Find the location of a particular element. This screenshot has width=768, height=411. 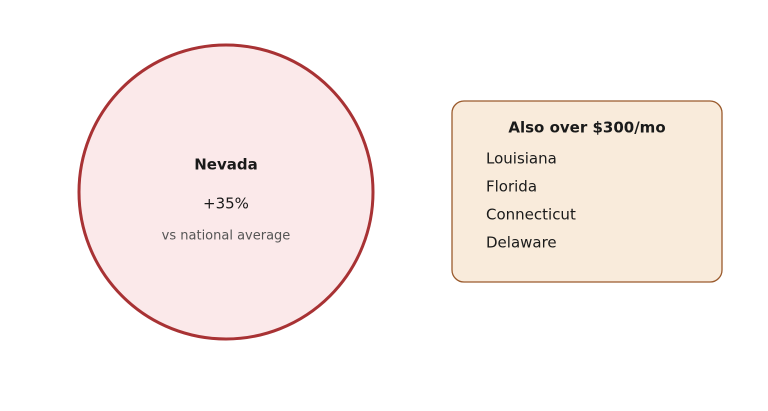

highlight-note: vs national average is located at coordinates (226, 236).